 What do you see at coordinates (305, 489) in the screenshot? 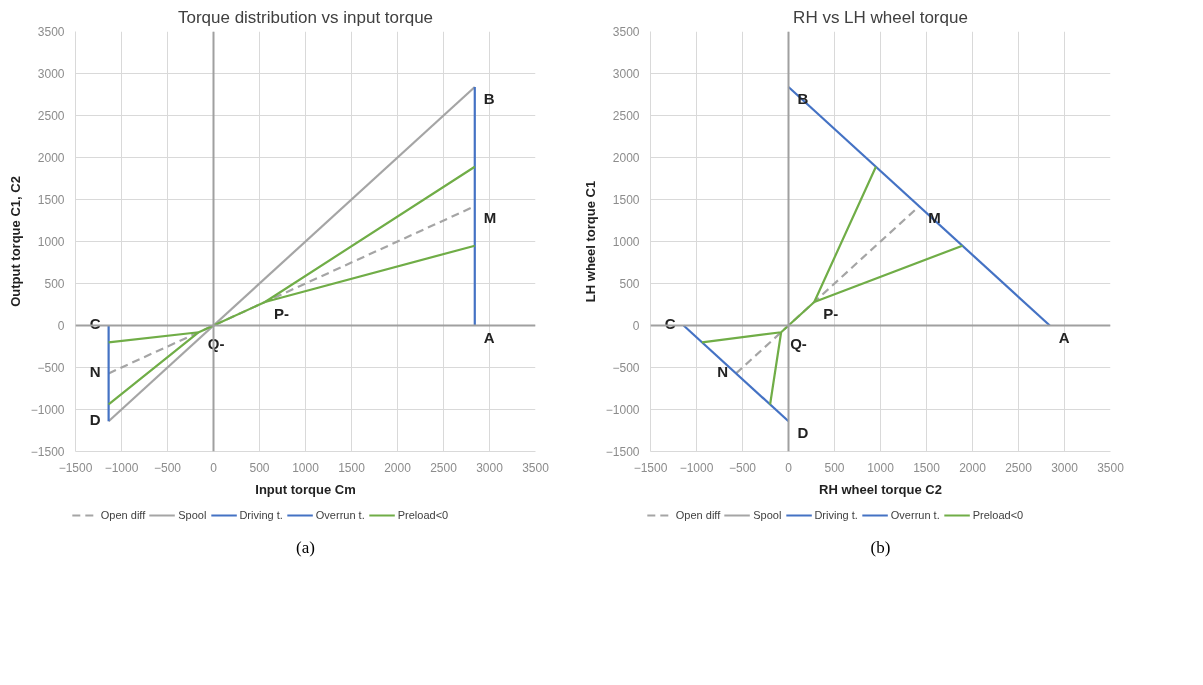
I see `x-axis-title: Input torque Cm` at bounding box center [305, 489].